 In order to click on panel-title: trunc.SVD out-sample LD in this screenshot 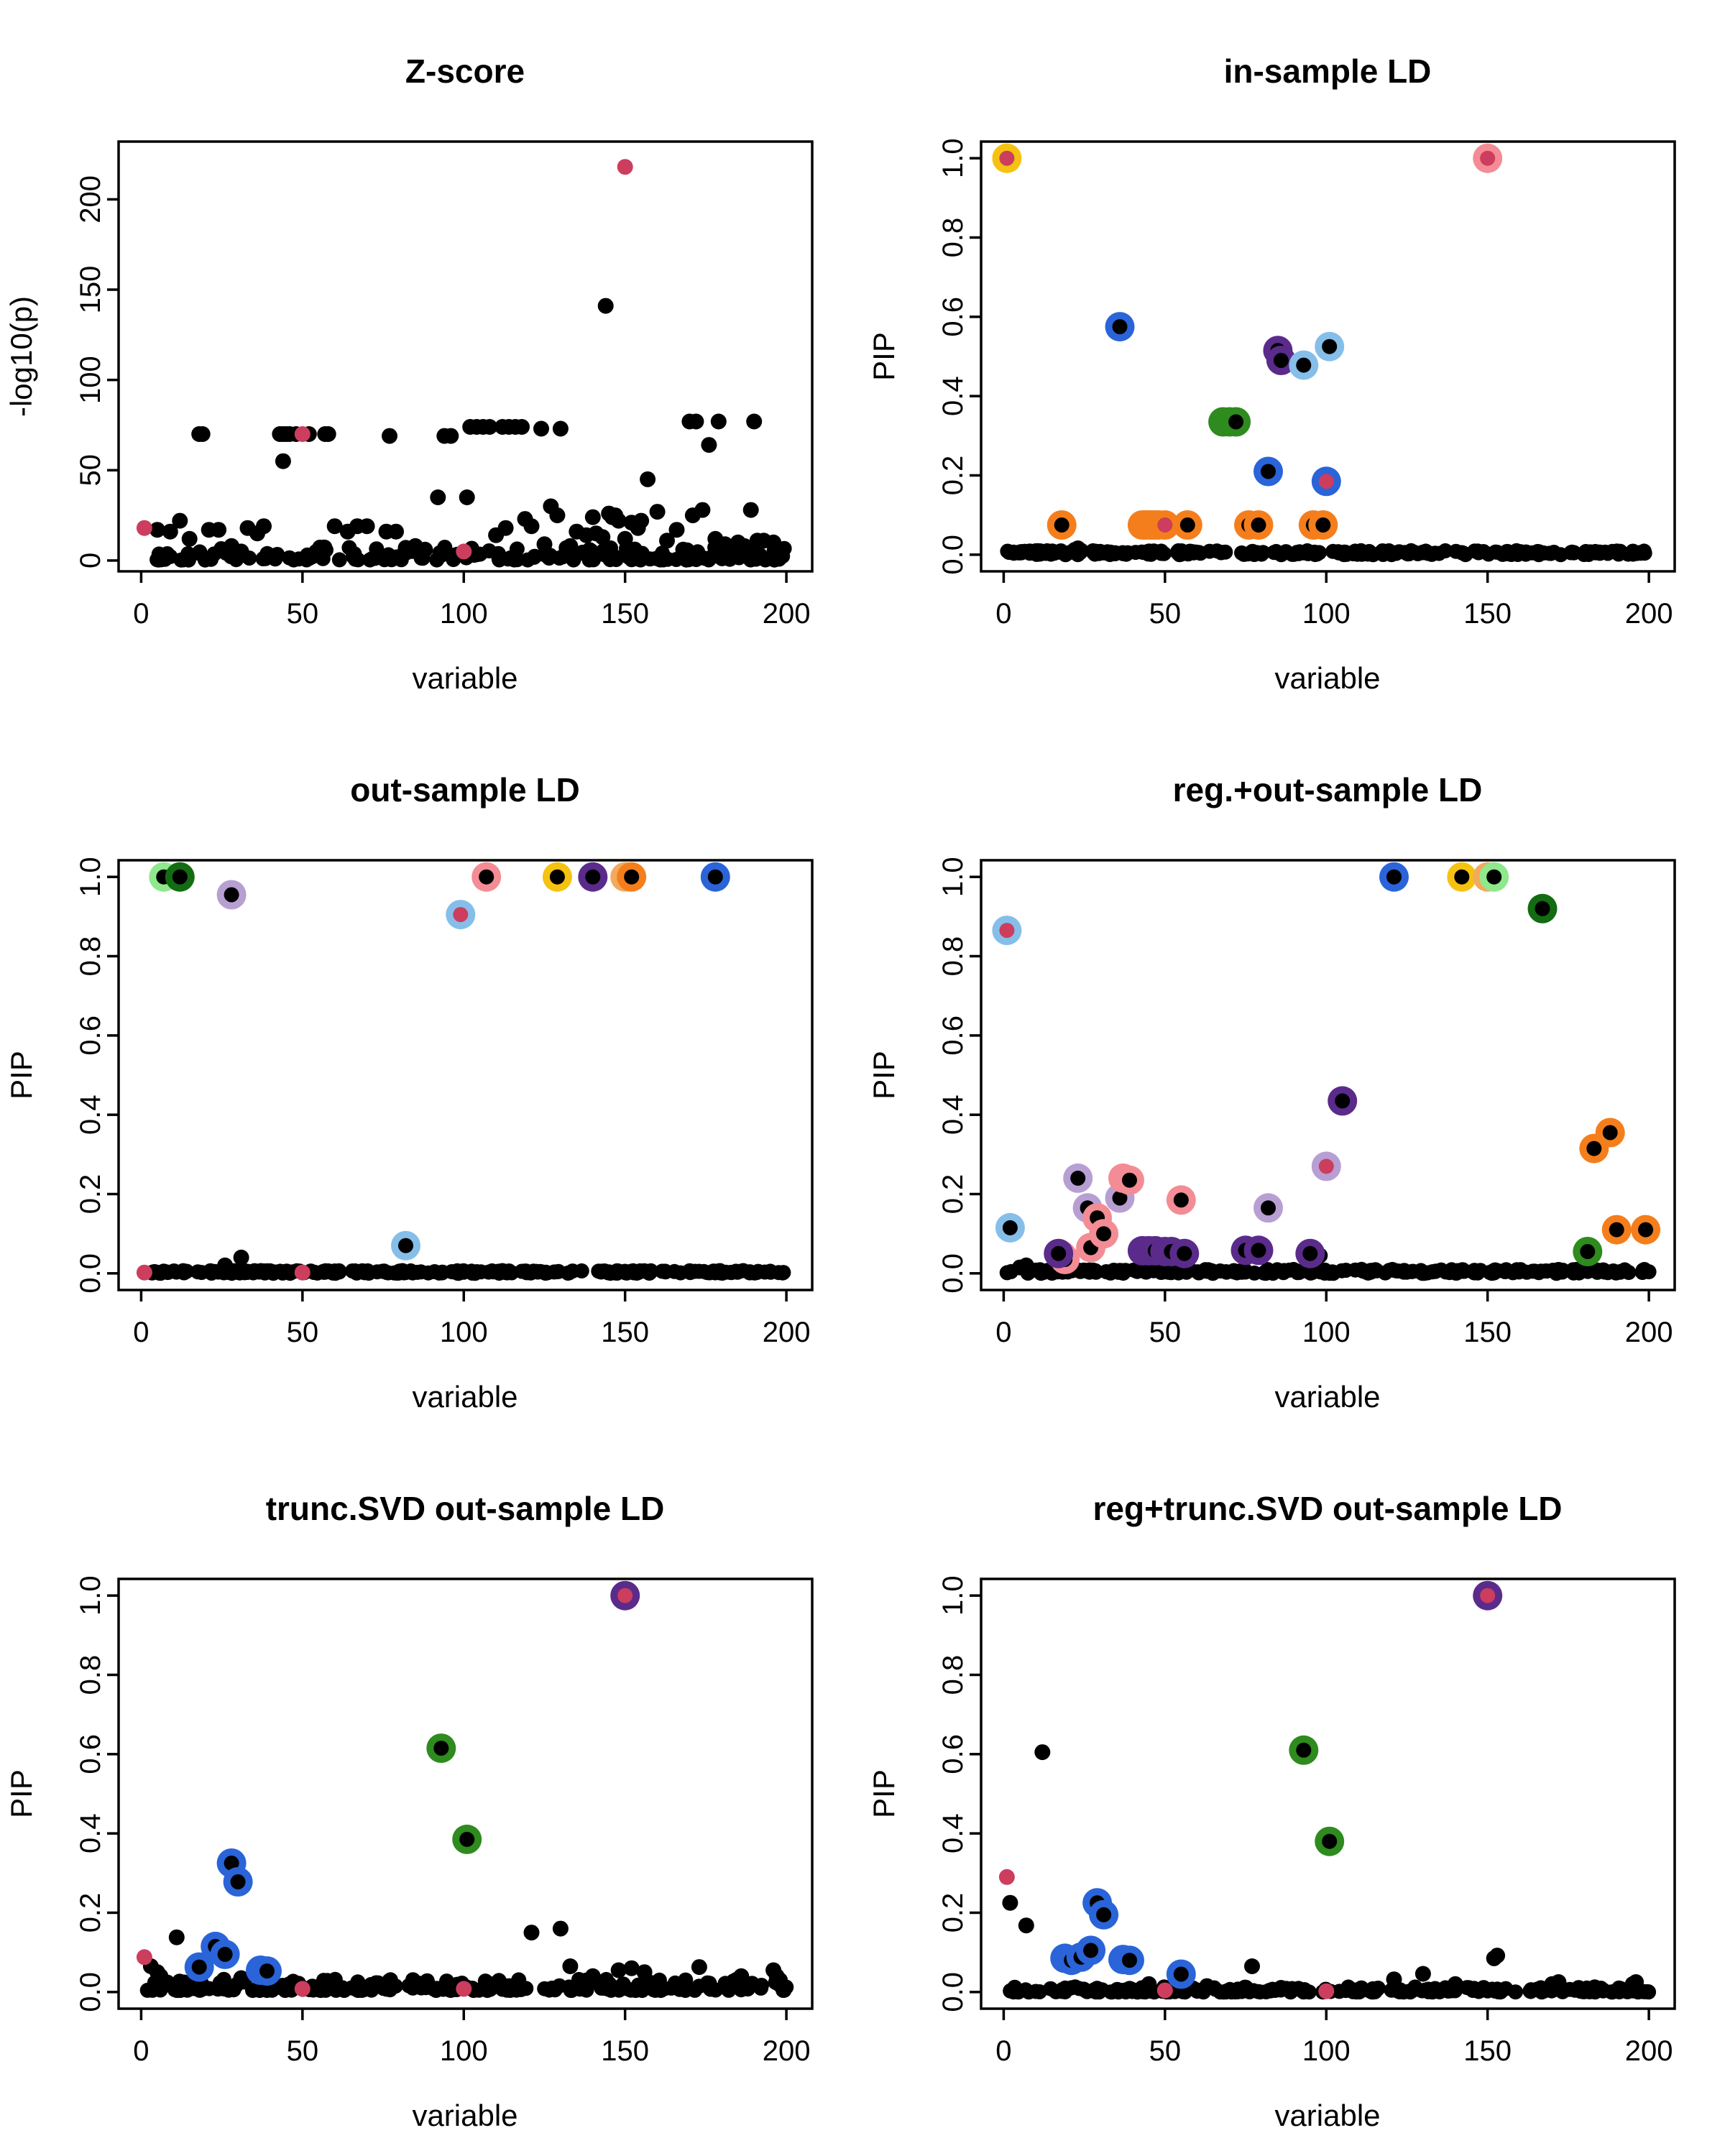, I will do `click(465, 1508)`.